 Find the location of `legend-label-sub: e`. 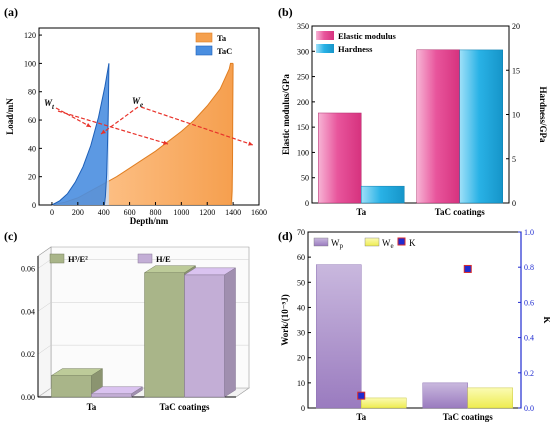

legend-label-sub: e is located at coordinates (392, 246).